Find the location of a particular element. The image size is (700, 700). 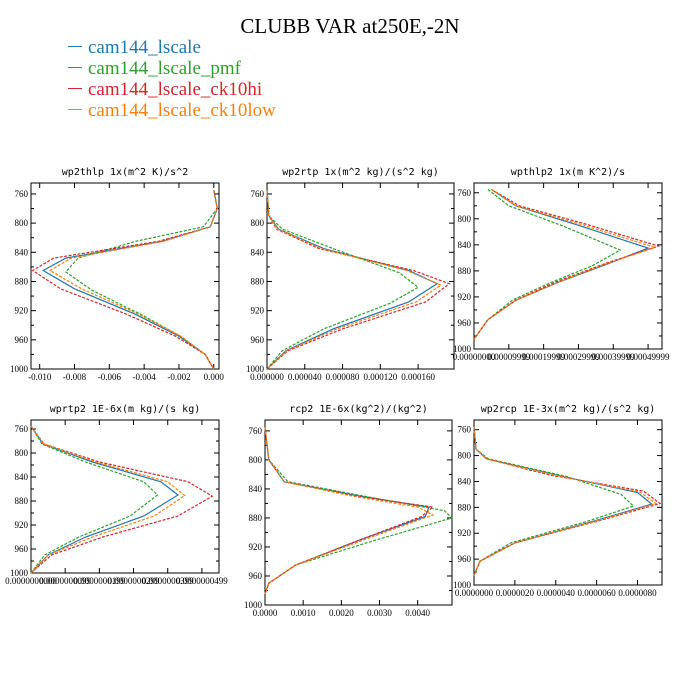

x-tick-label: 0.0020 is located at coordinates (341, 613).